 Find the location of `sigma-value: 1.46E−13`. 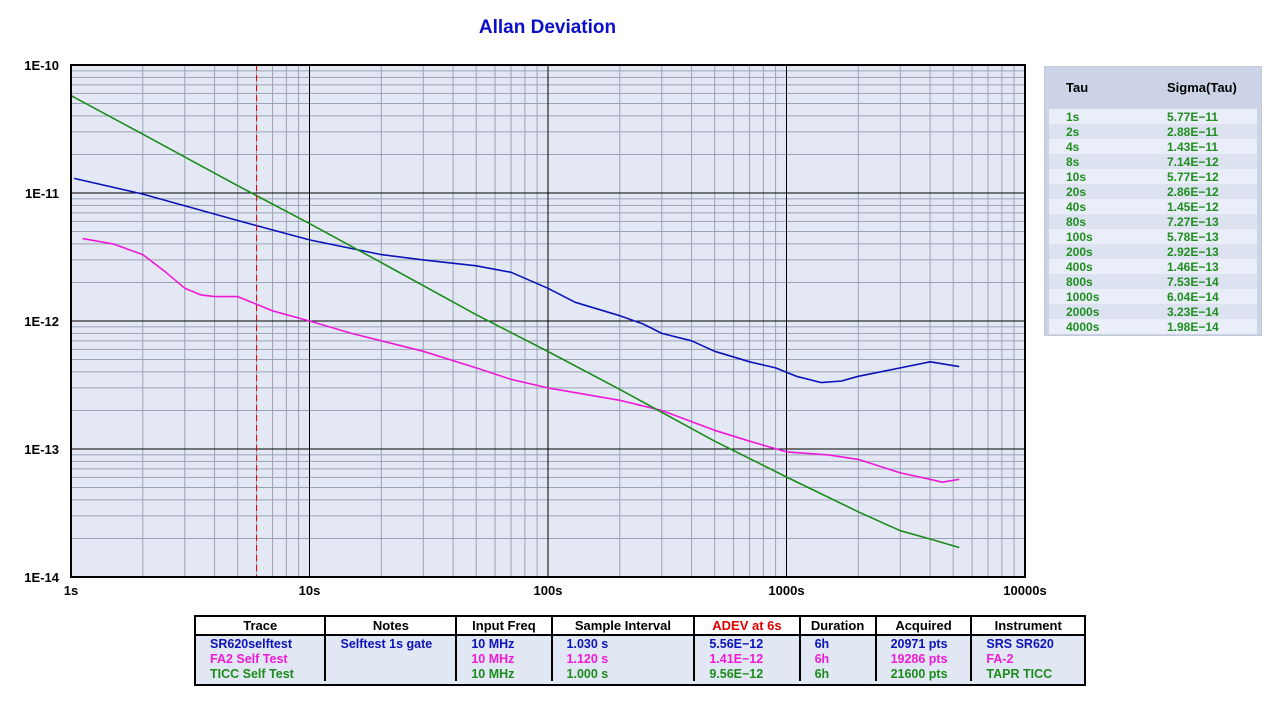

sigma-value: 1.46E−13 is located at coordinates (1193, 267).